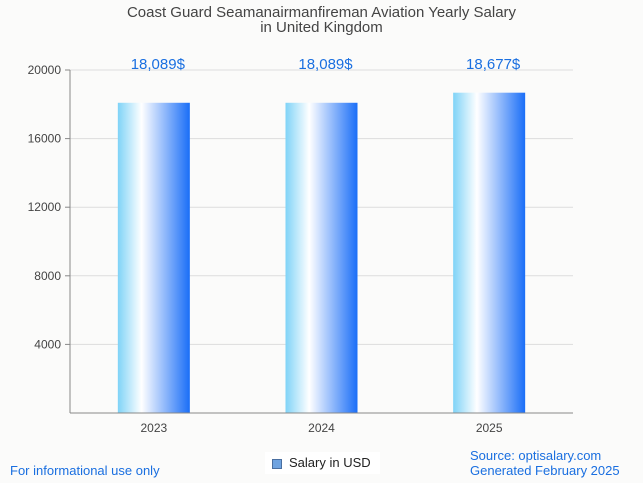 Image resolution: width=643 pixels, height=483 pixels. What do you see at coordinates (153, 428) in the screenshot?
I see `x-tick-label: 2023` at bounding box center [153, 428].